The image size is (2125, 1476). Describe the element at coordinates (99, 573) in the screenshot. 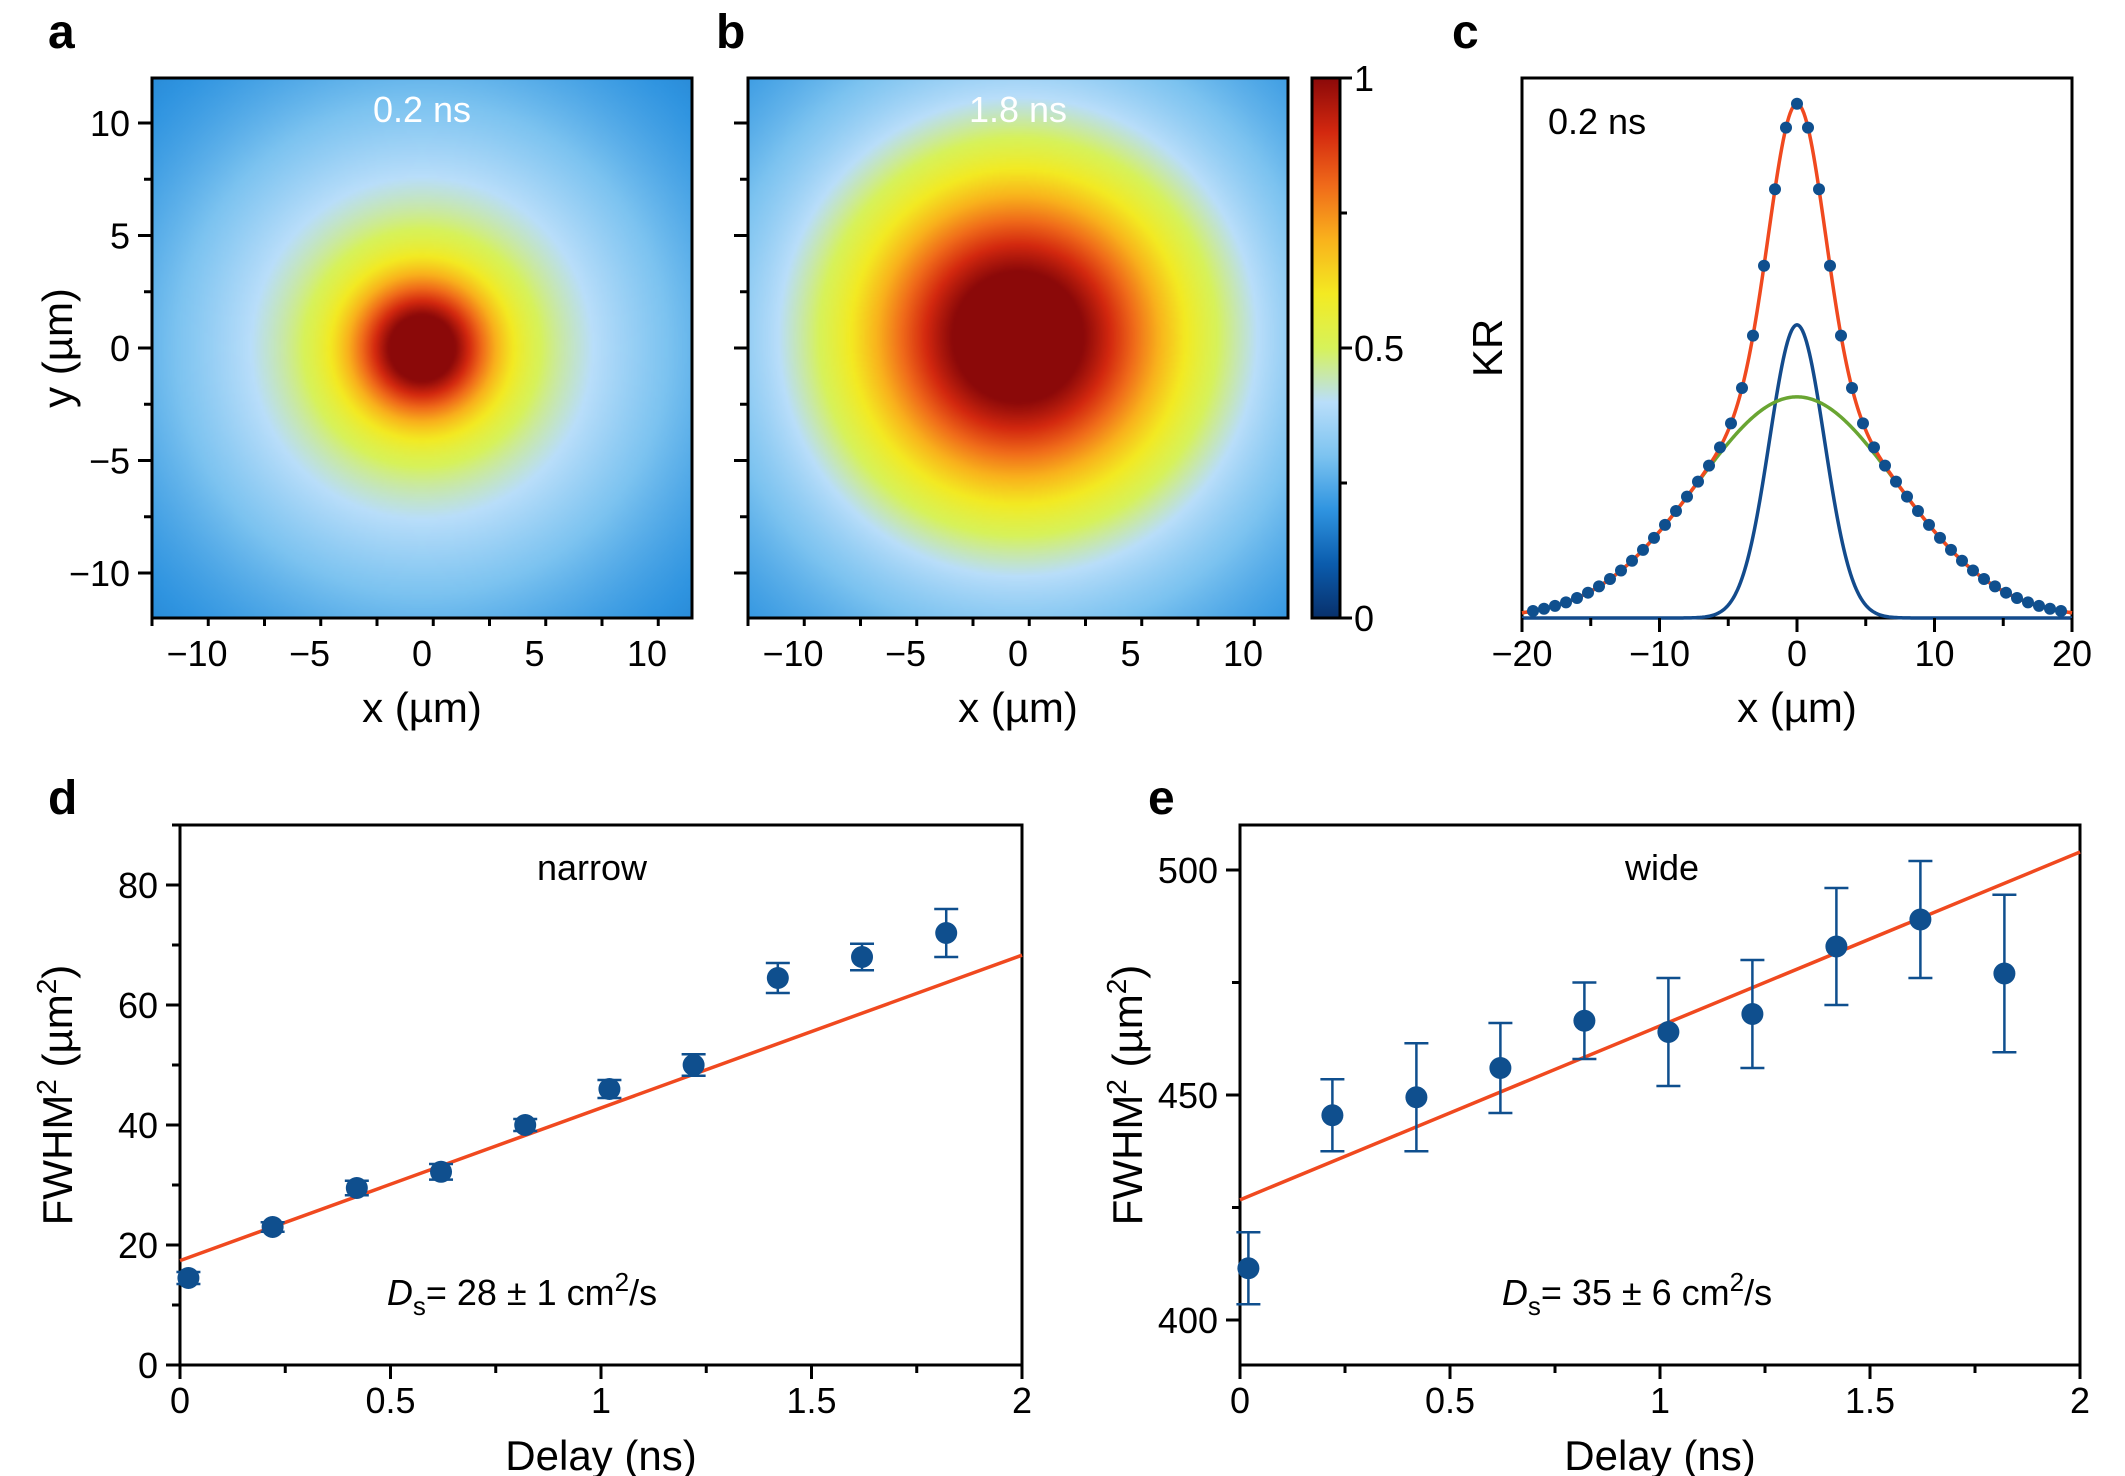

I see `y-tick-label: −10` at that location.